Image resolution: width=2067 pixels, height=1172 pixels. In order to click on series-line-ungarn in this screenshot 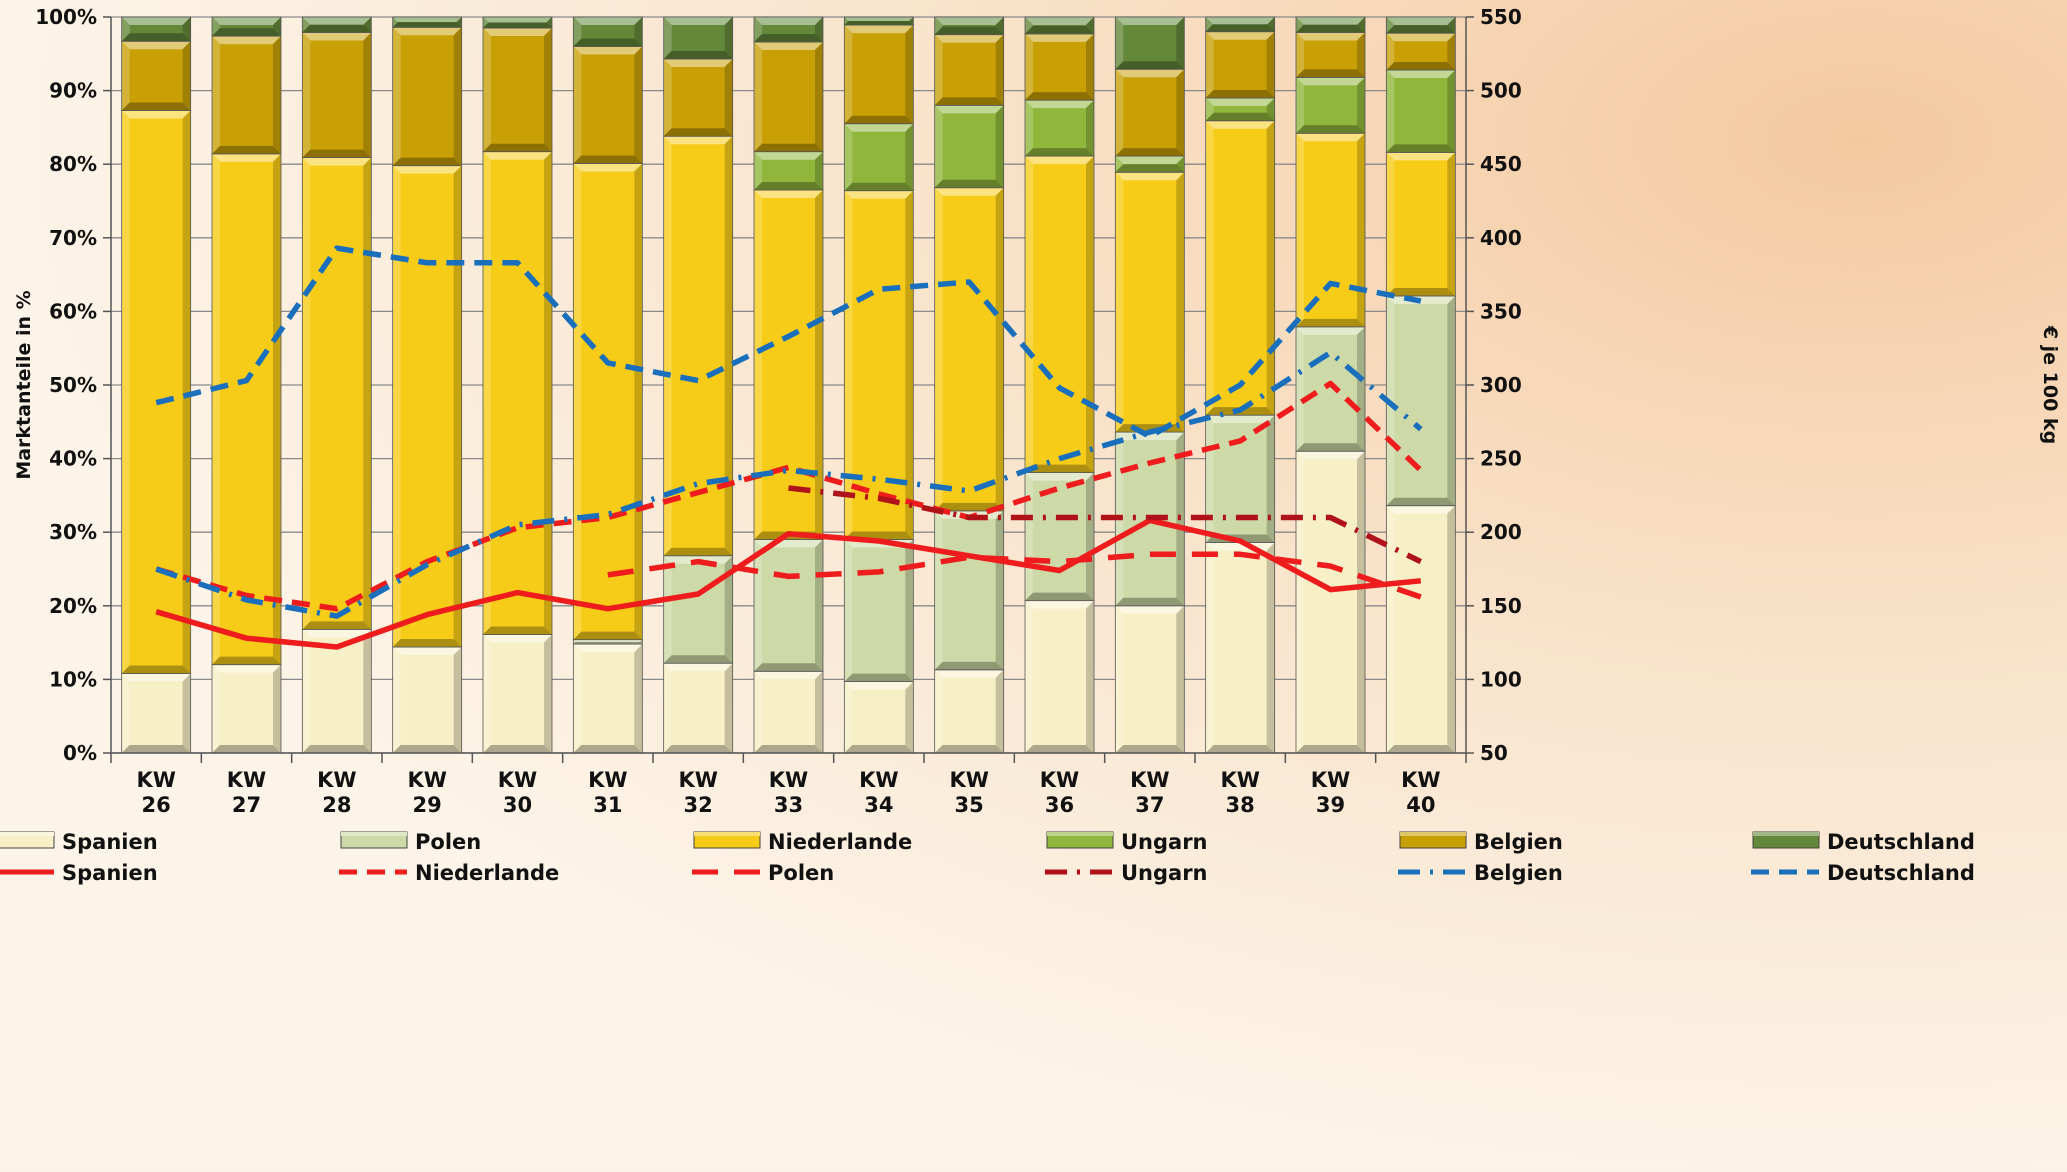, I will do `click(1105, 525)`.